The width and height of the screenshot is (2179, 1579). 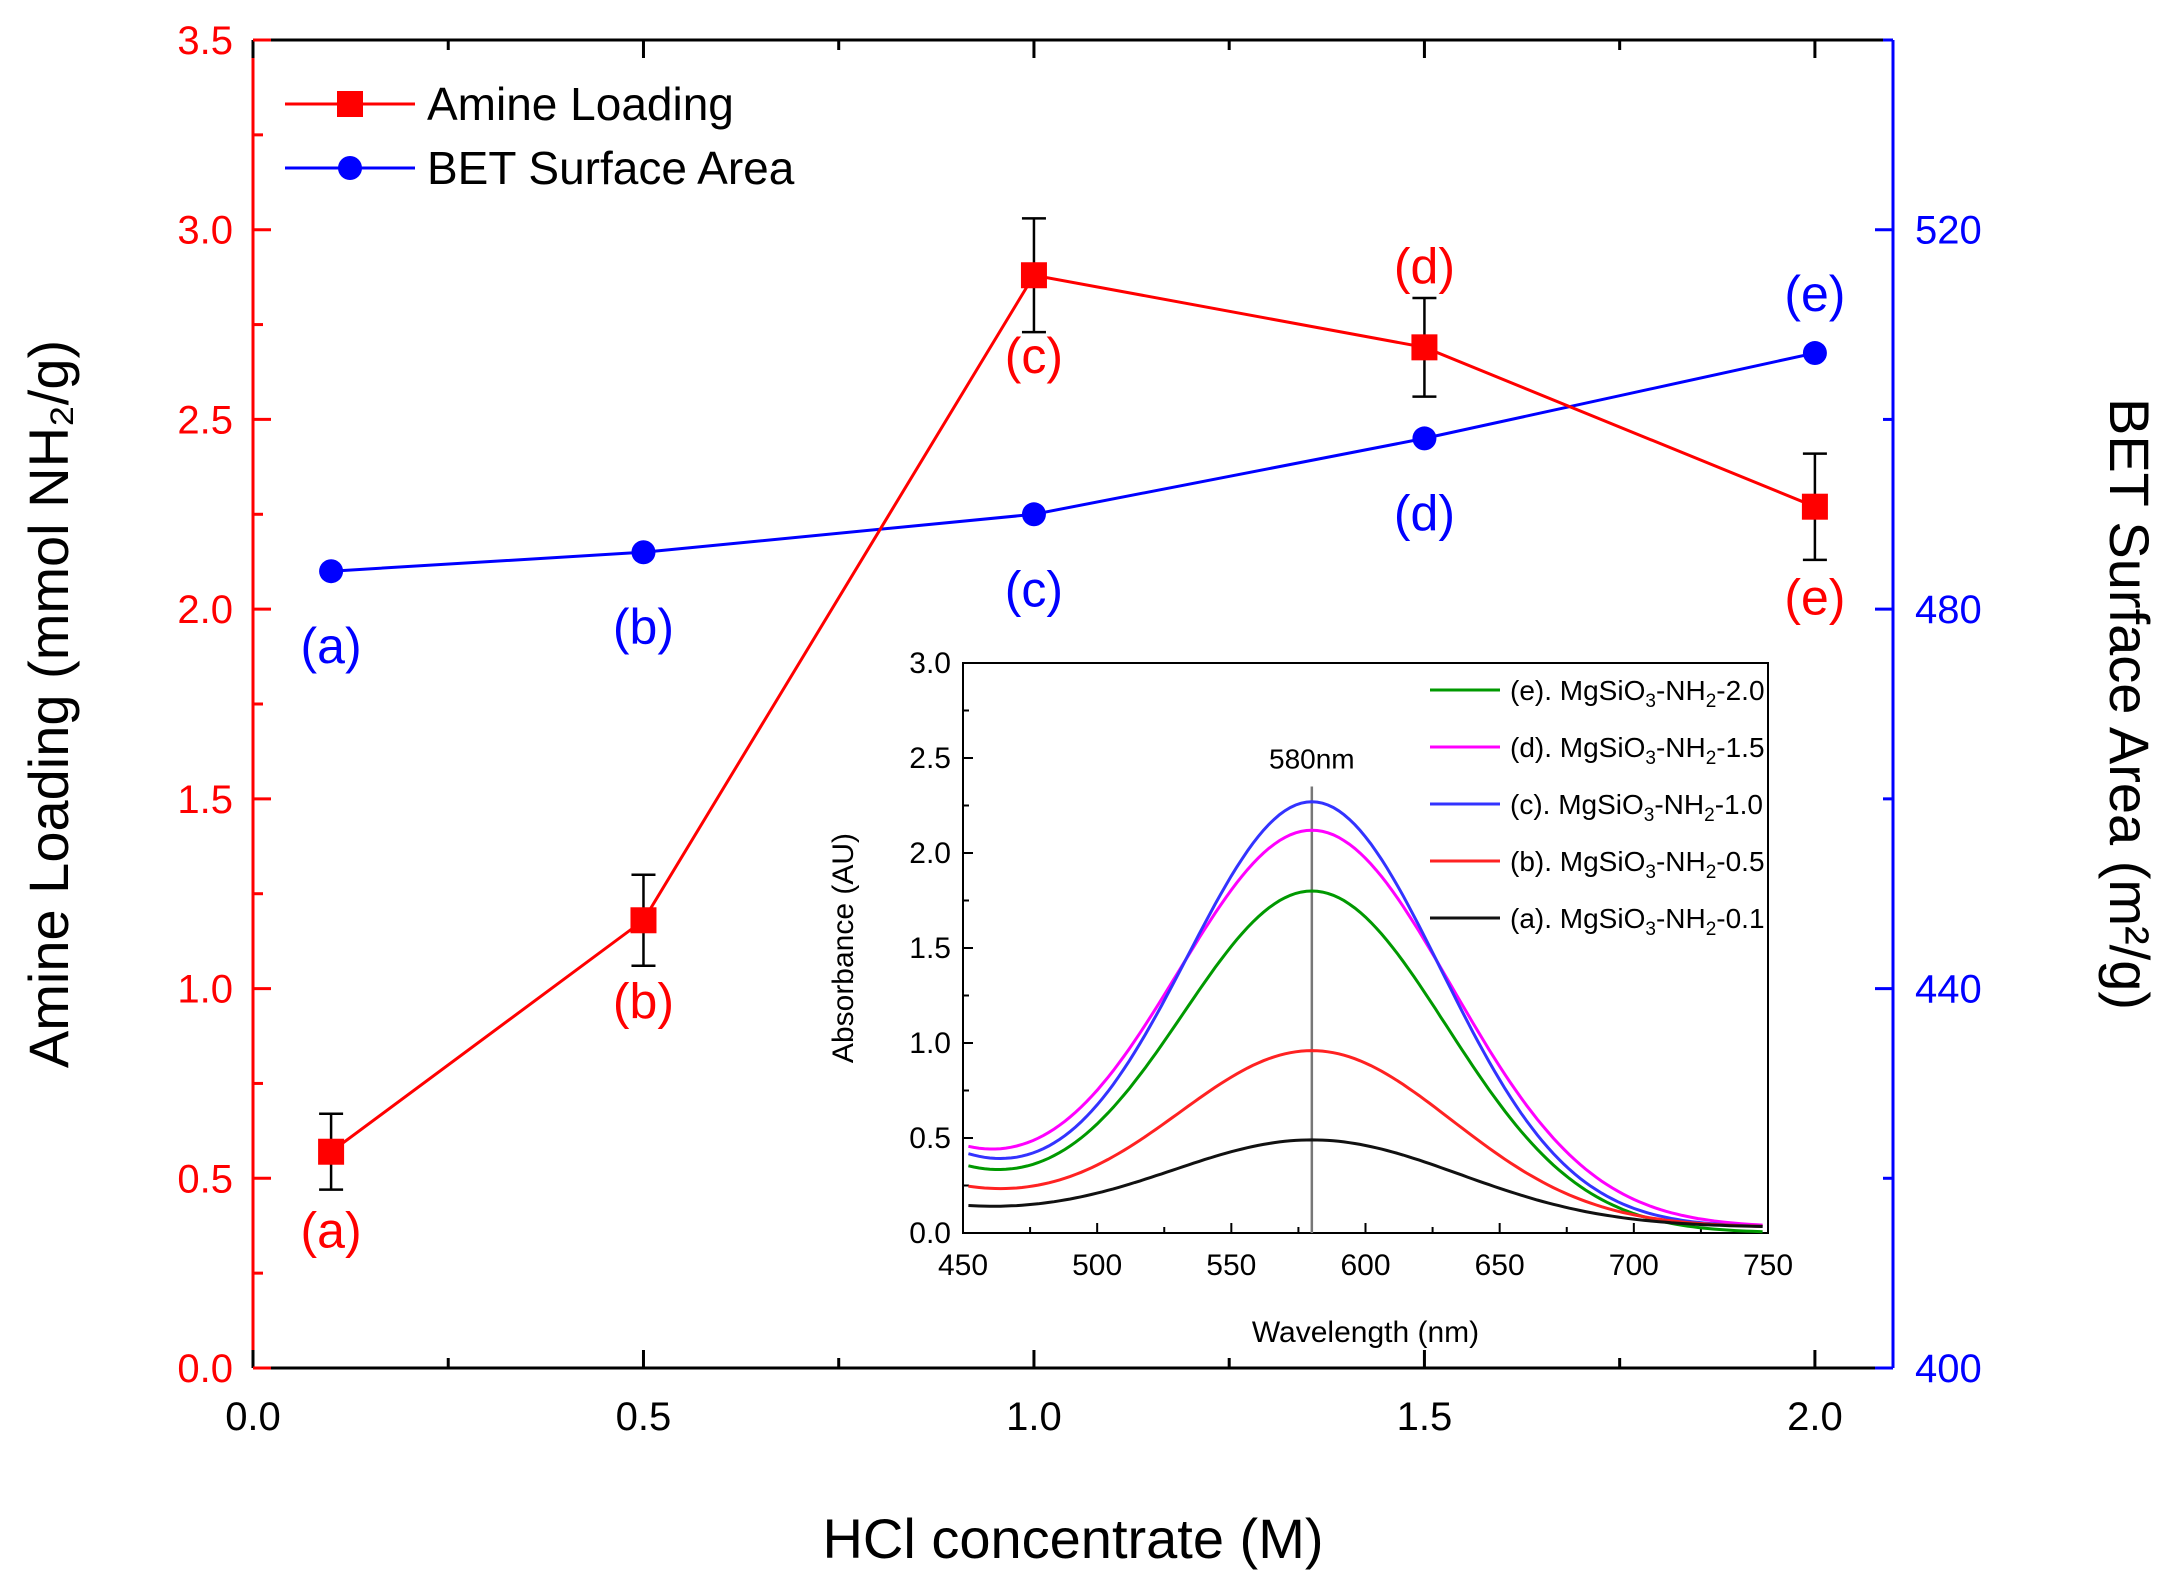 What do you see at coordinates (205, 1369) in the screenshot?
I see `y-left-tick-label: 0.0` at bounding box center [205, 1369].